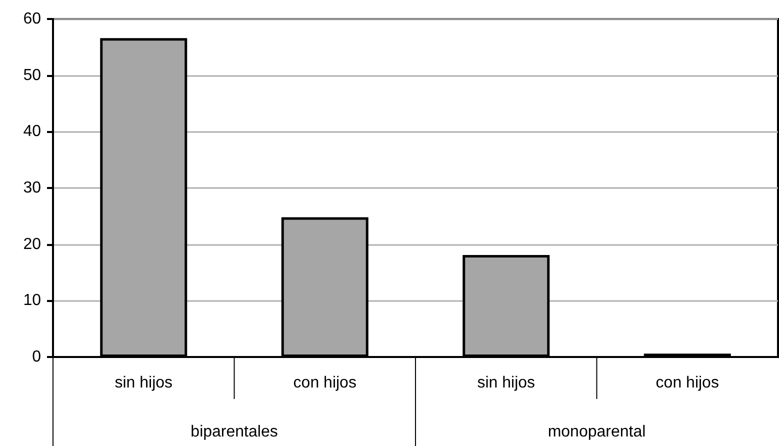 The height and width of the screenshot is (446, 779). Describe the element at coordinates (32, 188) in the screenshot. I see `y-tick-label: 30` at that location.